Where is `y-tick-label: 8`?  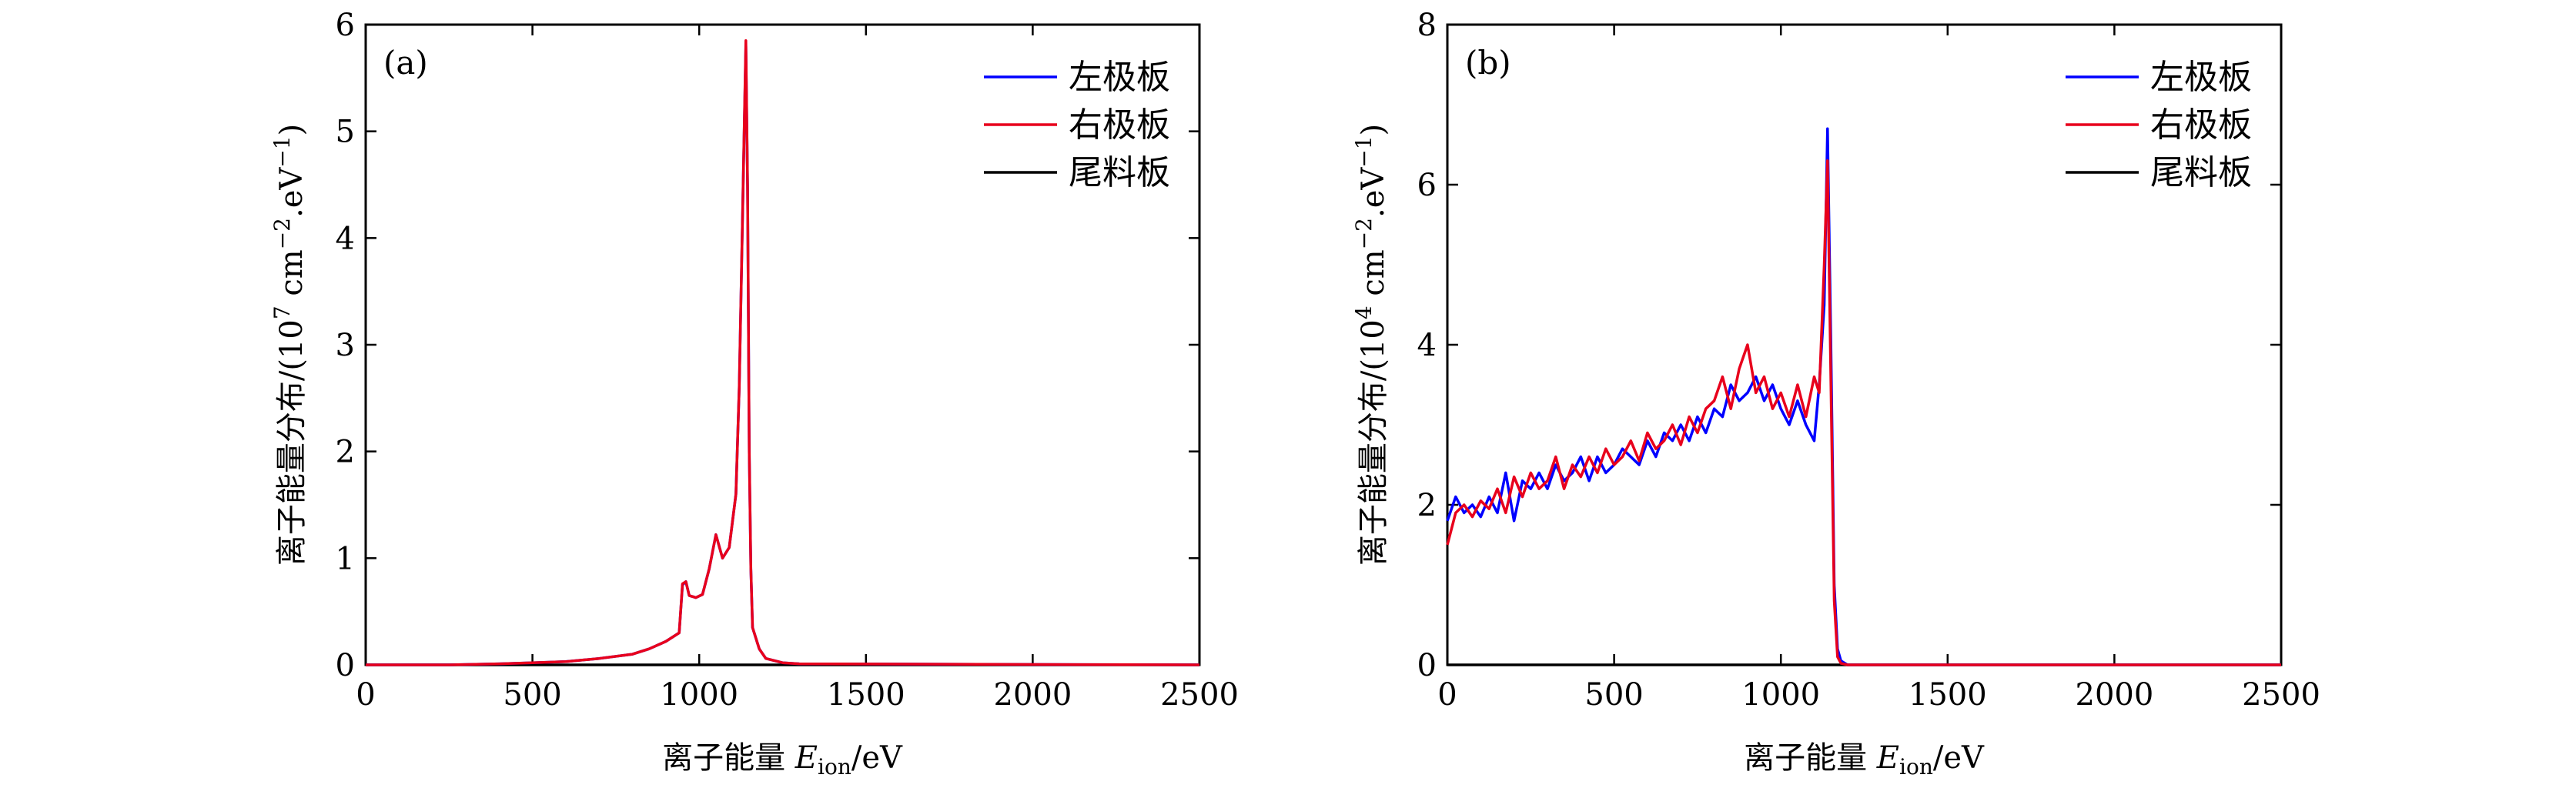
y-tick-label: 8 is located at coordinates (1427, 25).